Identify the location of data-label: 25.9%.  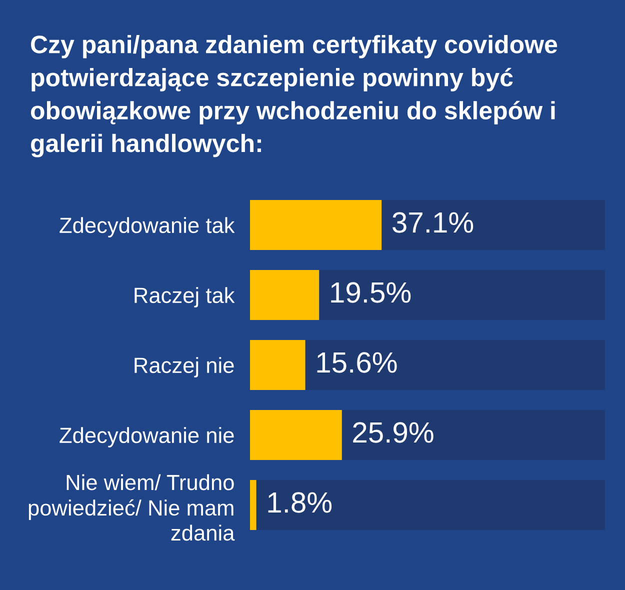
(393, 432).